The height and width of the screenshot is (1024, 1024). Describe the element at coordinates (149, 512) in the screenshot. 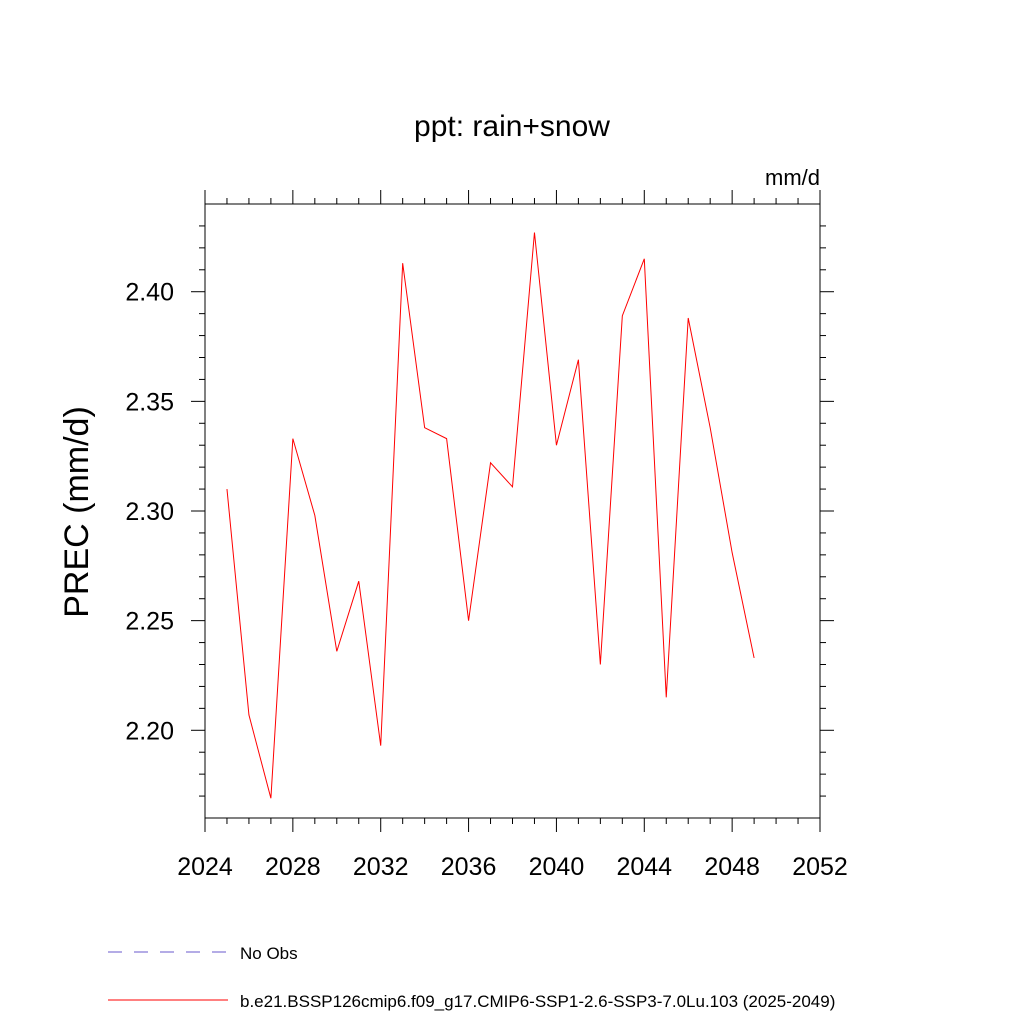

I see `y-tick-label: 2.30` at that location.